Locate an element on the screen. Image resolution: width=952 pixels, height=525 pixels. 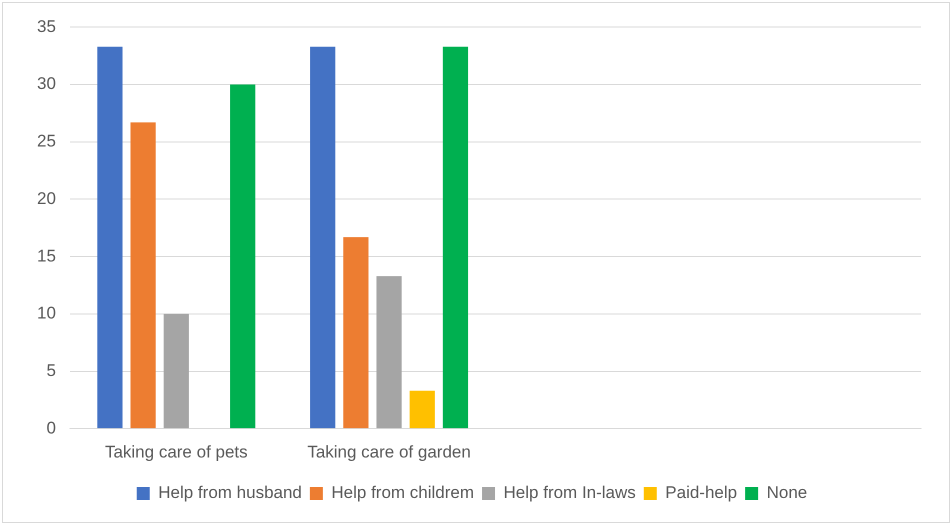
legend-label: Help from husband is located at coordinates (230, 492).